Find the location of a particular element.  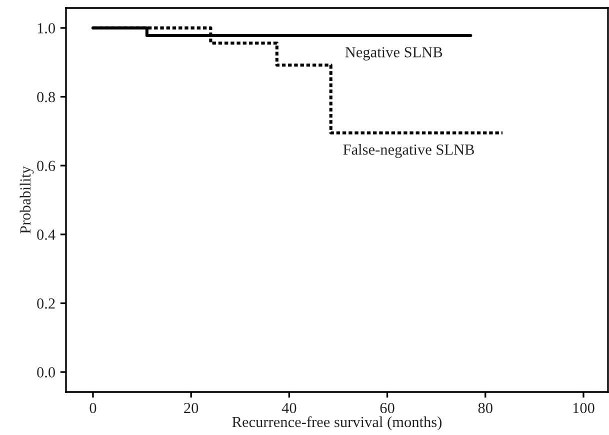

x-tick-label: 20 is located at coordinates (191, 408).